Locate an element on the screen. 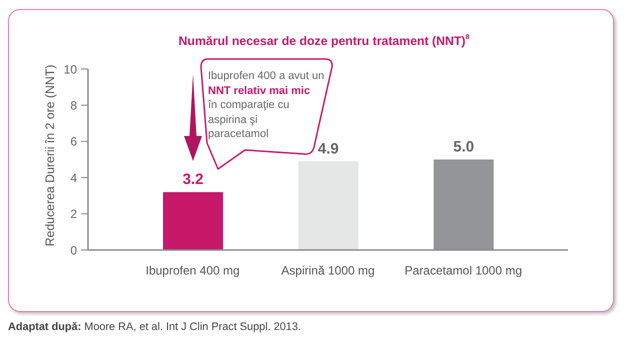  y-tick-label: 0 is located at coordinates (74, 250).